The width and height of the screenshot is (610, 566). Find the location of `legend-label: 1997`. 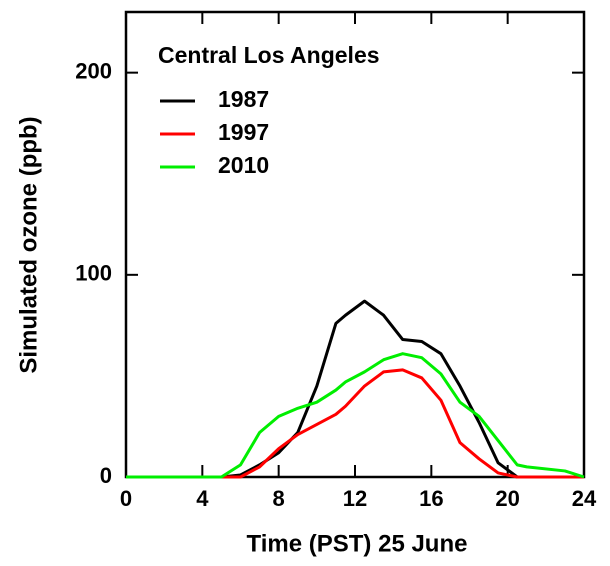

legend-label: 1997 is located at coordinates (243, 132).